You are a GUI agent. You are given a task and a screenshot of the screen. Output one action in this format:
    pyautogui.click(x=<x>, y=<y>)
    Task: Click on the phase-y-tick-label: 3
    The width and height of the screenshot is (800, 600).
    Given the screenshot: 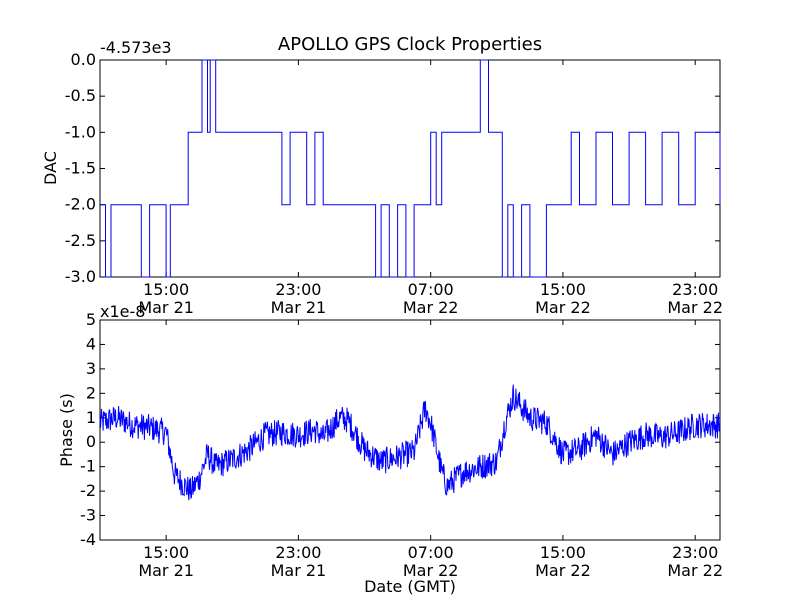 What is the action you would take?
    pyautogui.click(x=91, y=368)
    